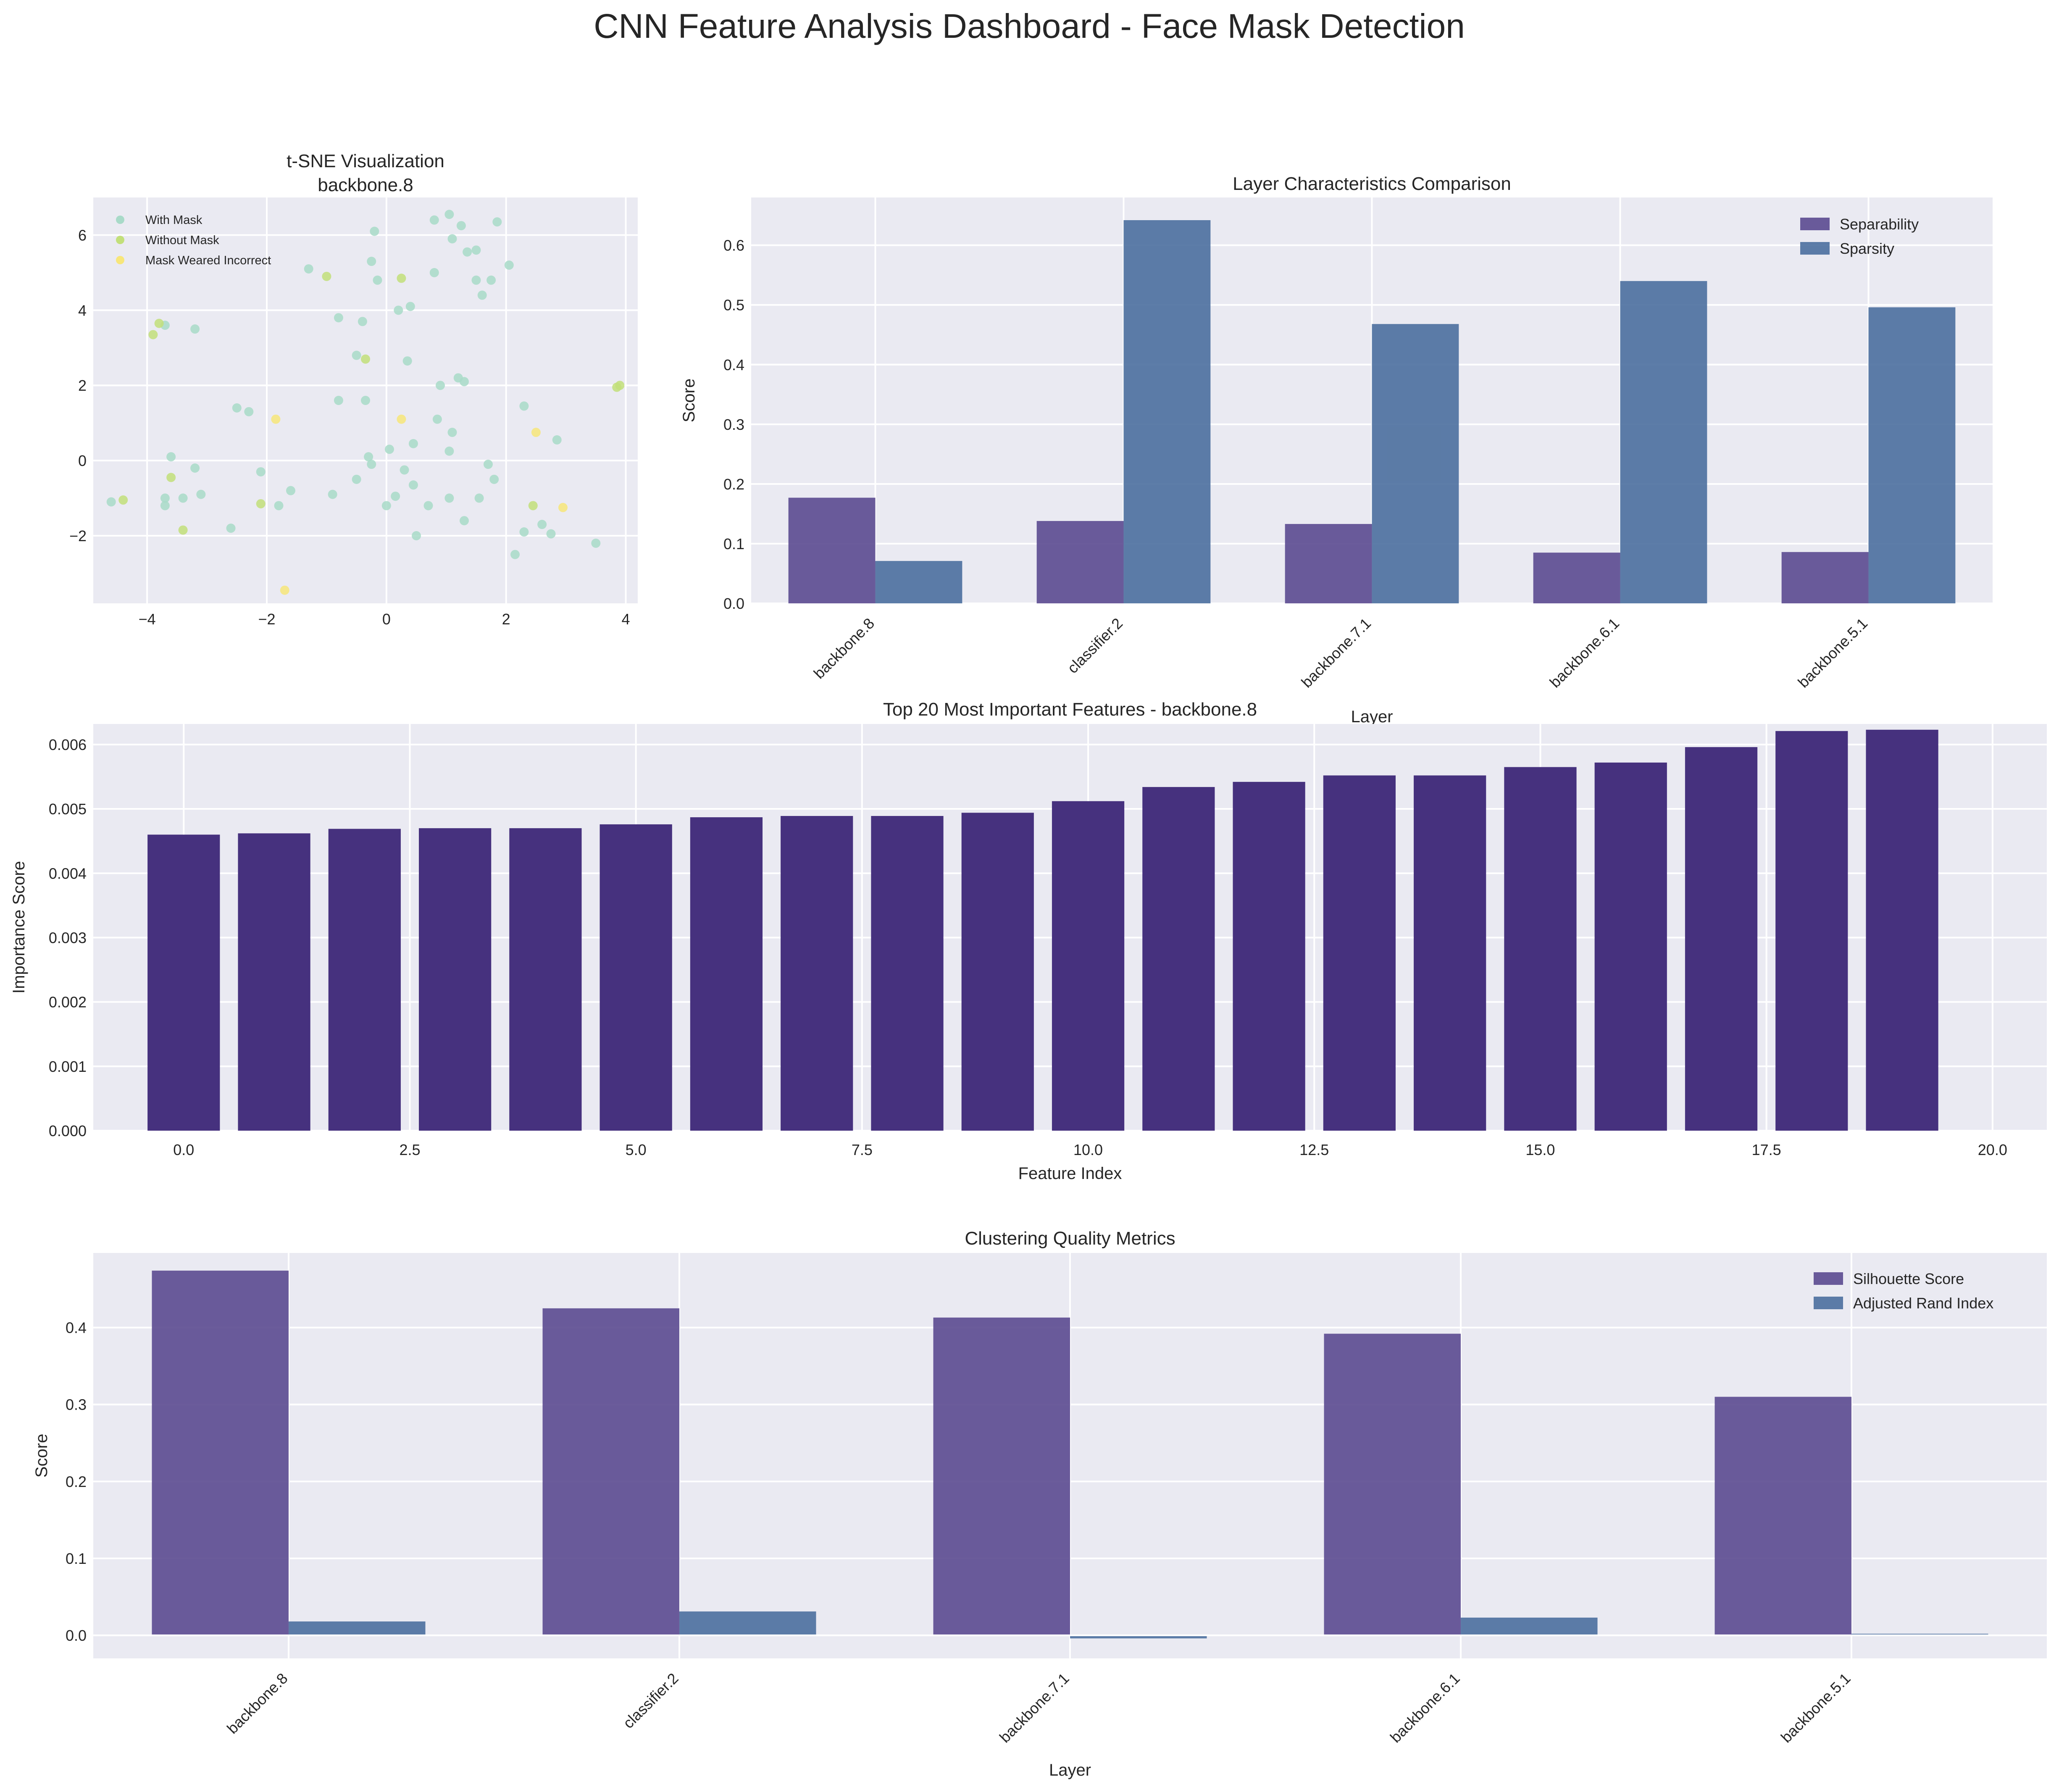  Describe the element at coordinates (626, 619) in the screenshot. I see `tsne-x-tick-label: 4` at that location.